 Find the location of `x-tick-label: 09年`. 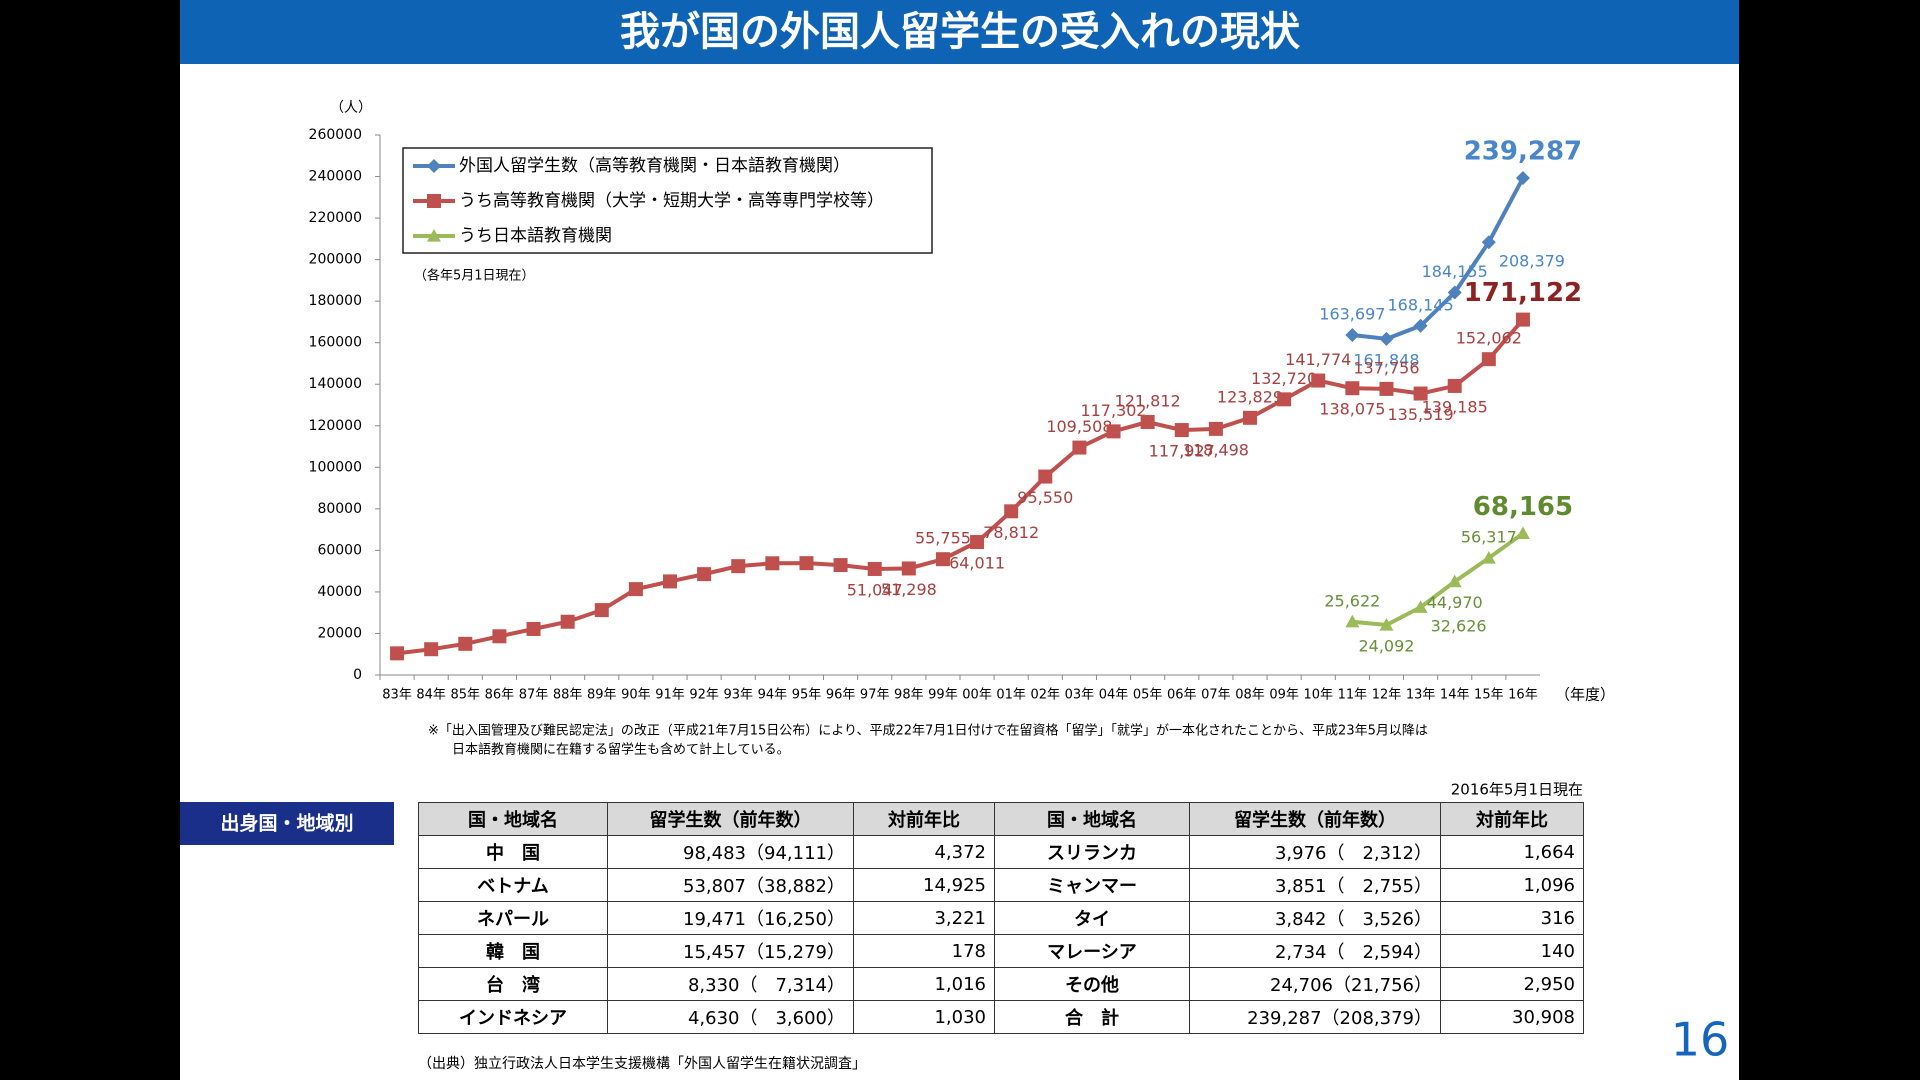

x-tick-label: 09年 is located at coordinates (1284, 695).